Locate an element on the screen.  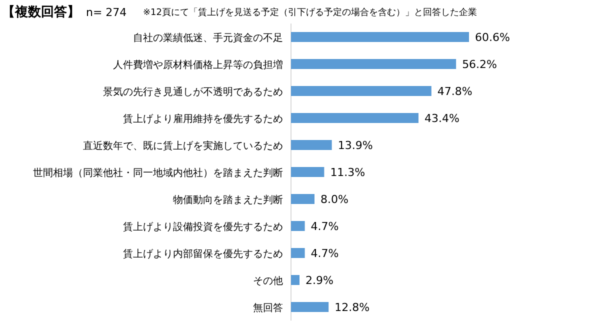
subtitle: n= 274 is located at coordinates (106, 12).